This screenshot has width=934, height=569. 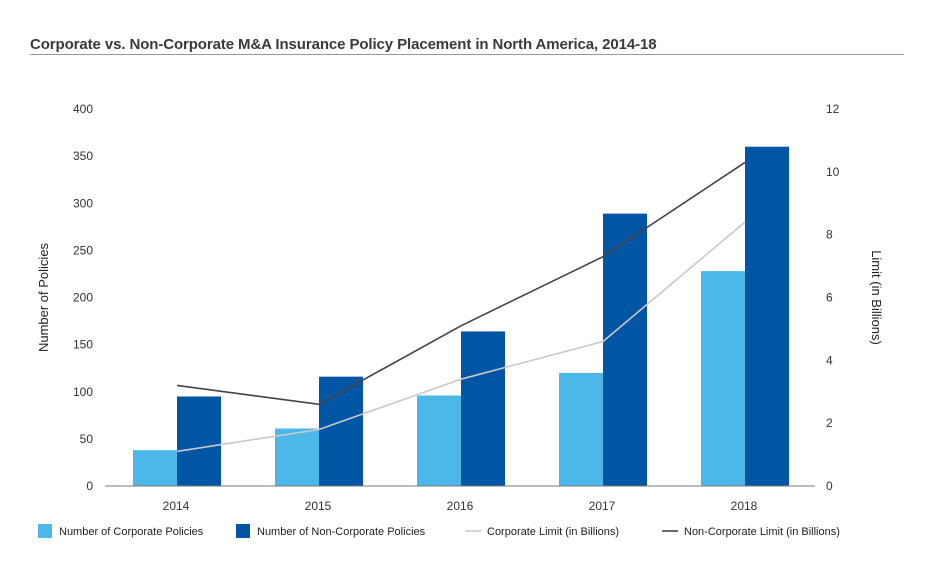 I want to click on legend-swatch-corporate-policies, so click(x=45, y=531).